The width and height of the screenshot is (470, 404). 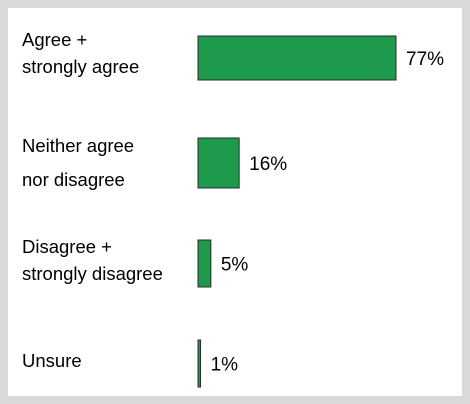 What do you see at coordinates (235, 265) in the screenshot?
I see `value-label-2: 5%` at bounding box center [235, 265].